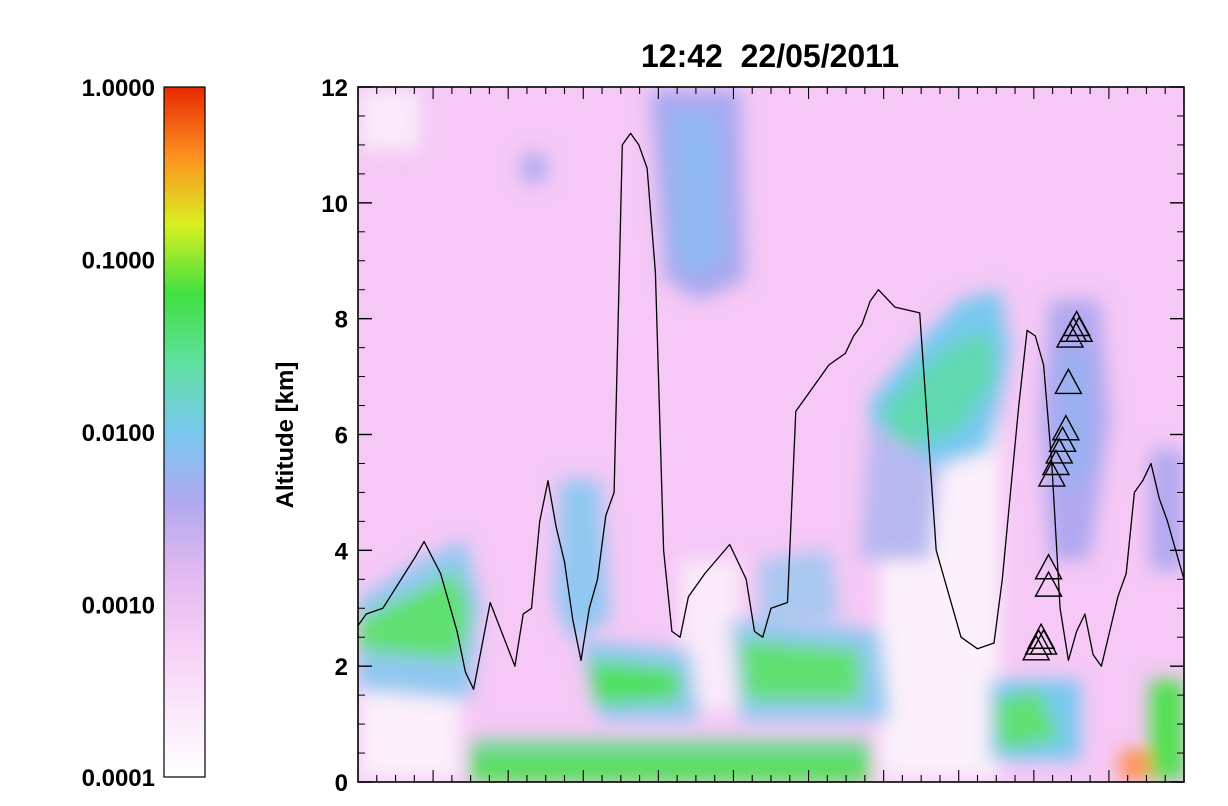 Image resolution: width=1228 pixels, height=806 pixels. I want to click on y-tick-label: 12, so click(334, 88).